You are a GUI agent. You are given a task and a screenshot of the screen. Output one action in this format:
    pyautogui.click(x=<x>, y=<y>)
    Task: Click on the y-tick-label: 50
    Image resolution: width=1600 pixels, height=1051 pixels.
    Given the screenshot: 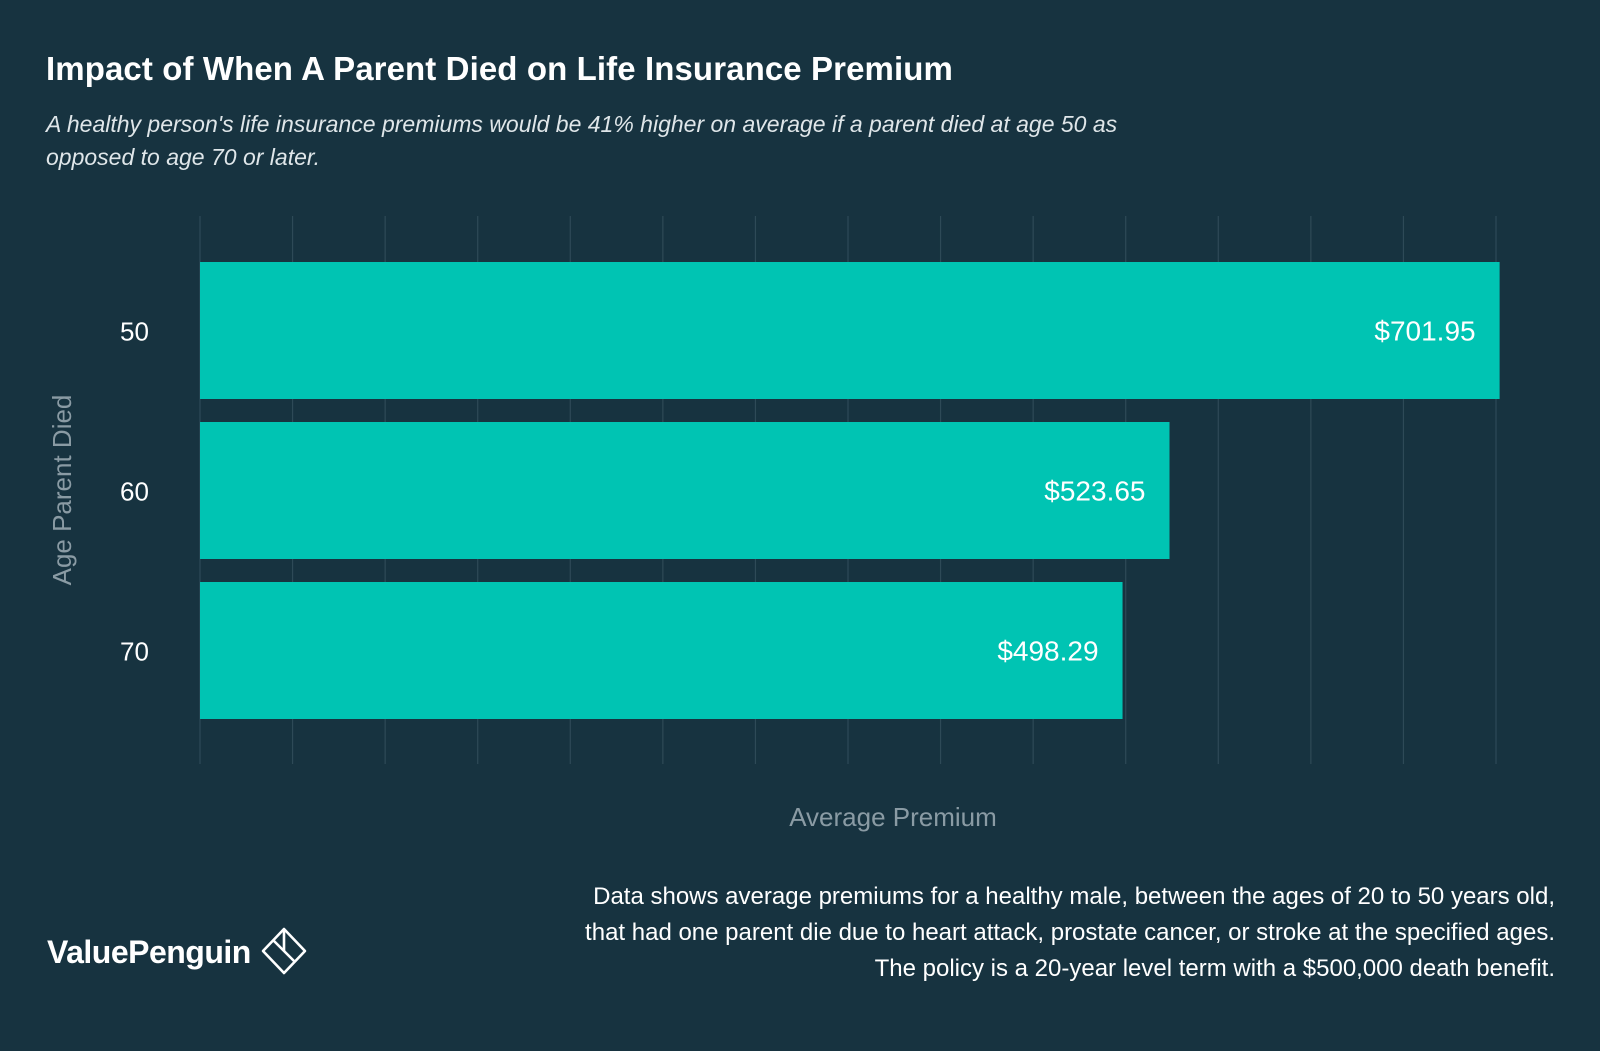 What is the action you would take?
    pyautogui.click(x=134, y=332)
    